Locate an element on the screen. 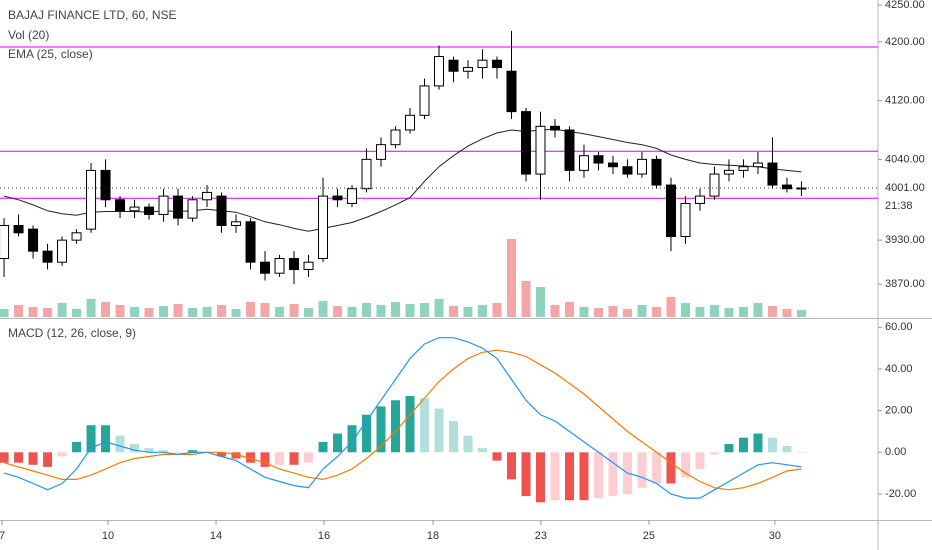  x-tick-label: 14 is located at coordinates (216, 536).